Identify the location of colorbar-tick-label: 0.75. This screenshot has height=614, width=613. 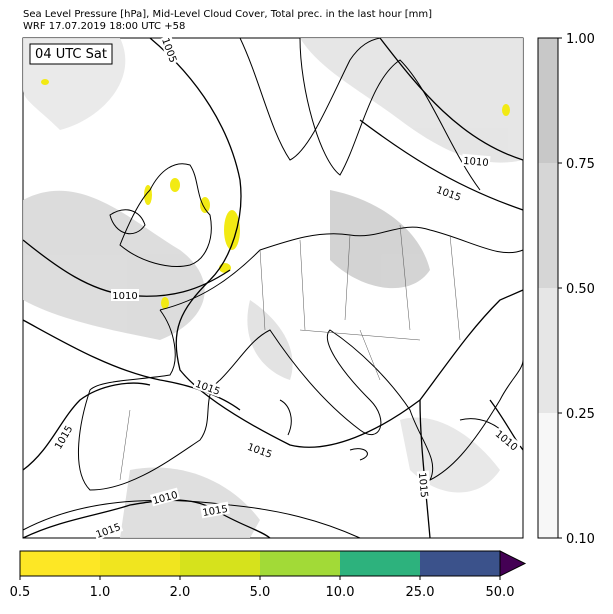
(580, 164).